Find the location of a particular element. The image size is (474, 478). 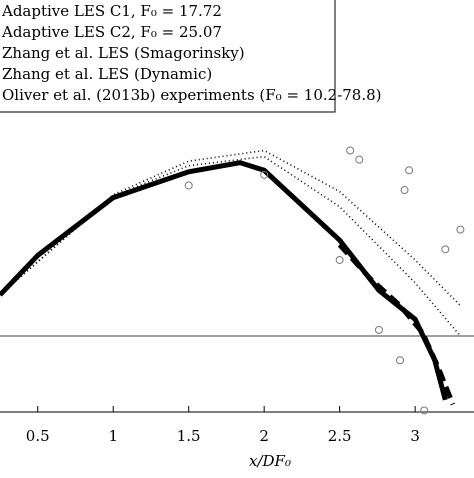

legend-label: Zhang et al. LES (Smagorinsky) is located at coordinates (123, 53).